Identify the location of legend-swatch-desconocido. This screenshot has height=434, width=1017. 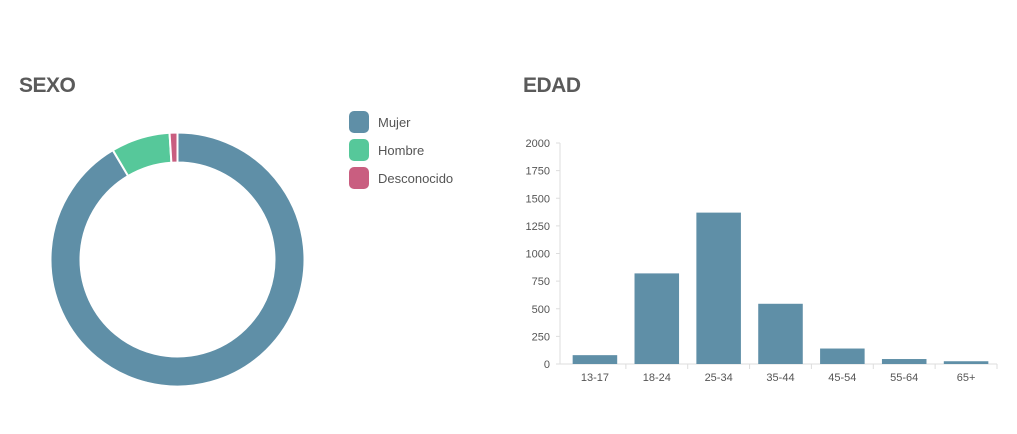
(359, 178).